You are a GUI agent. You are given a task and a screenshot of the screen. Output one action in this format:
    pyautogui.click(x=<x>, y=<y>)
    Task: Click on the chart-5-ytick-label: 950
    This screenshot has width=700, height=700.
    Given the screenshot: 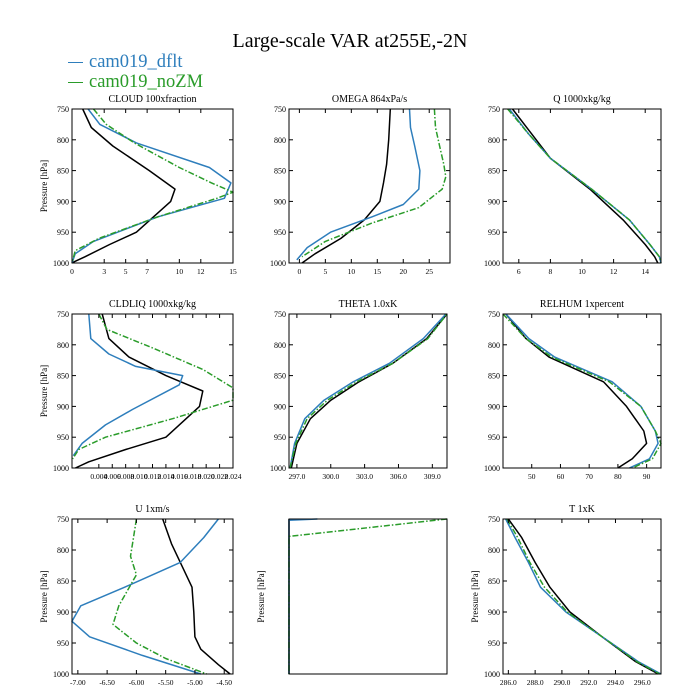 What is the action you would take?
    pyautogui.click(x=280, y=437)
    